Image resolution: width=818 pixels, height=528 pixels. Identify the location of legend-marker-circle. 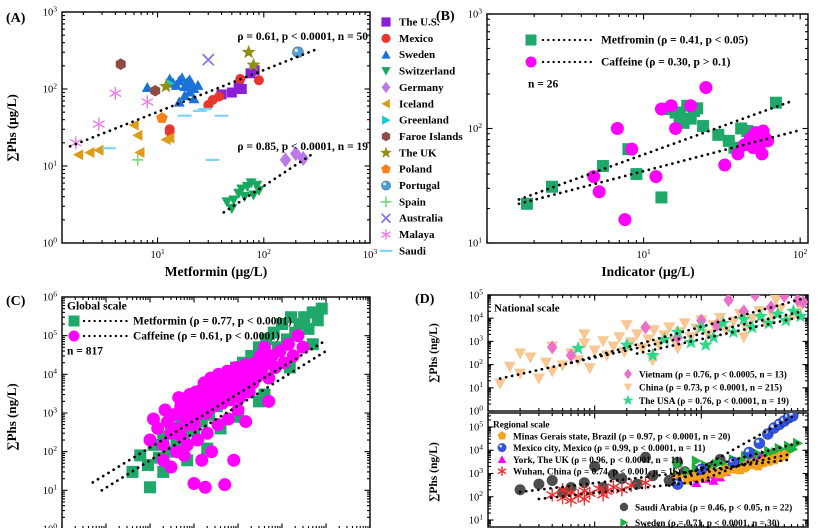
(624, 507).